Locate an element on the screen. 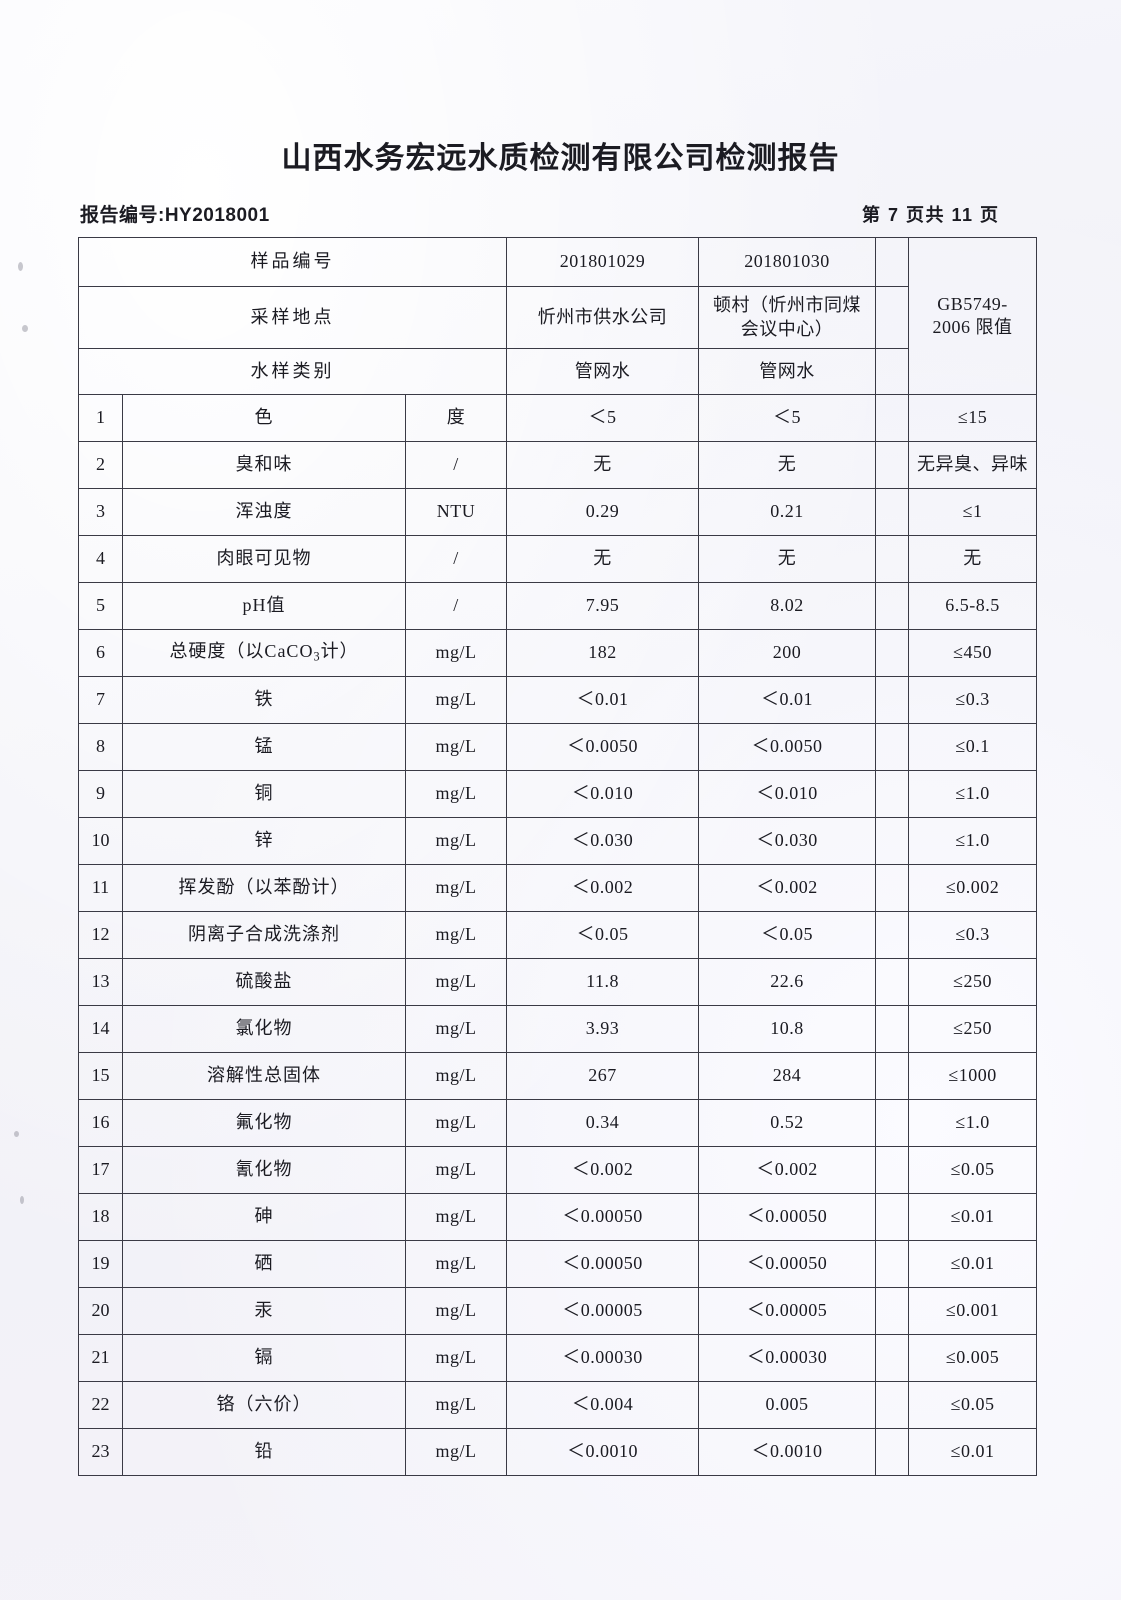 Image resolution: width=1121 pixels, height=1600 pixels. parameter-name: 铅 is located at coordinates (264, 1452).